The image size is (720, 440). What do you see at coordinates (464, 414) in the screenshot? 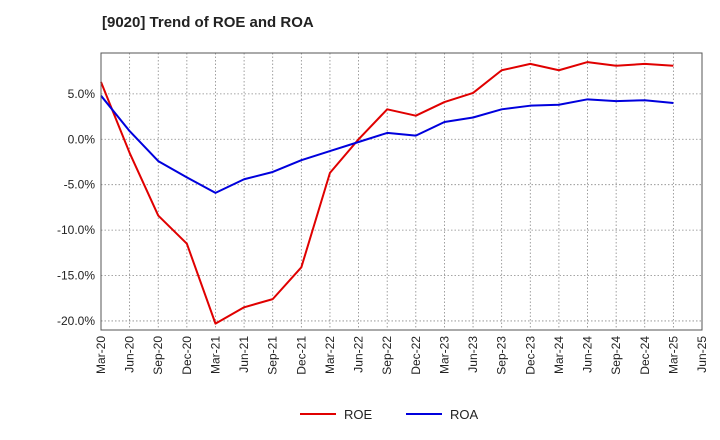
I see `legend-label-roa: ROA` at bounding box center [464, 414].